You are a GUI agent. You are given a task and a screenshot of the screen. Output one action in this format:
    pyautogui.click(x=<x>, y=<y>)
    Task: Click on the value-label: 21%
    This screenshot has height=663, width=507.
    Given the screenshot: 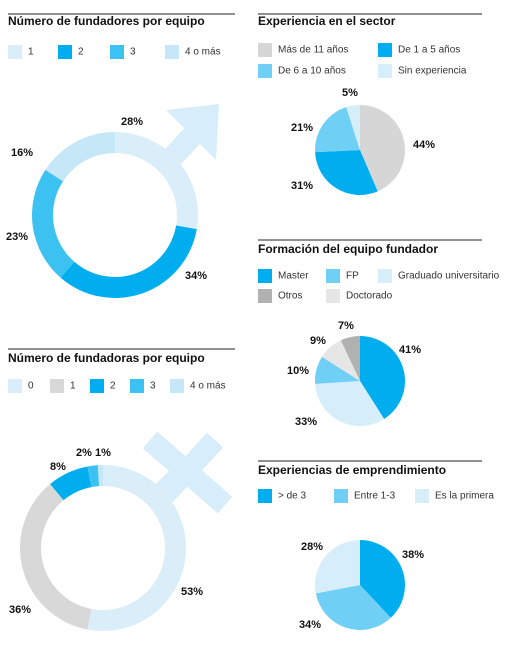 What is the action you would take?
    pyautogui.click(x=302, y=128)
    